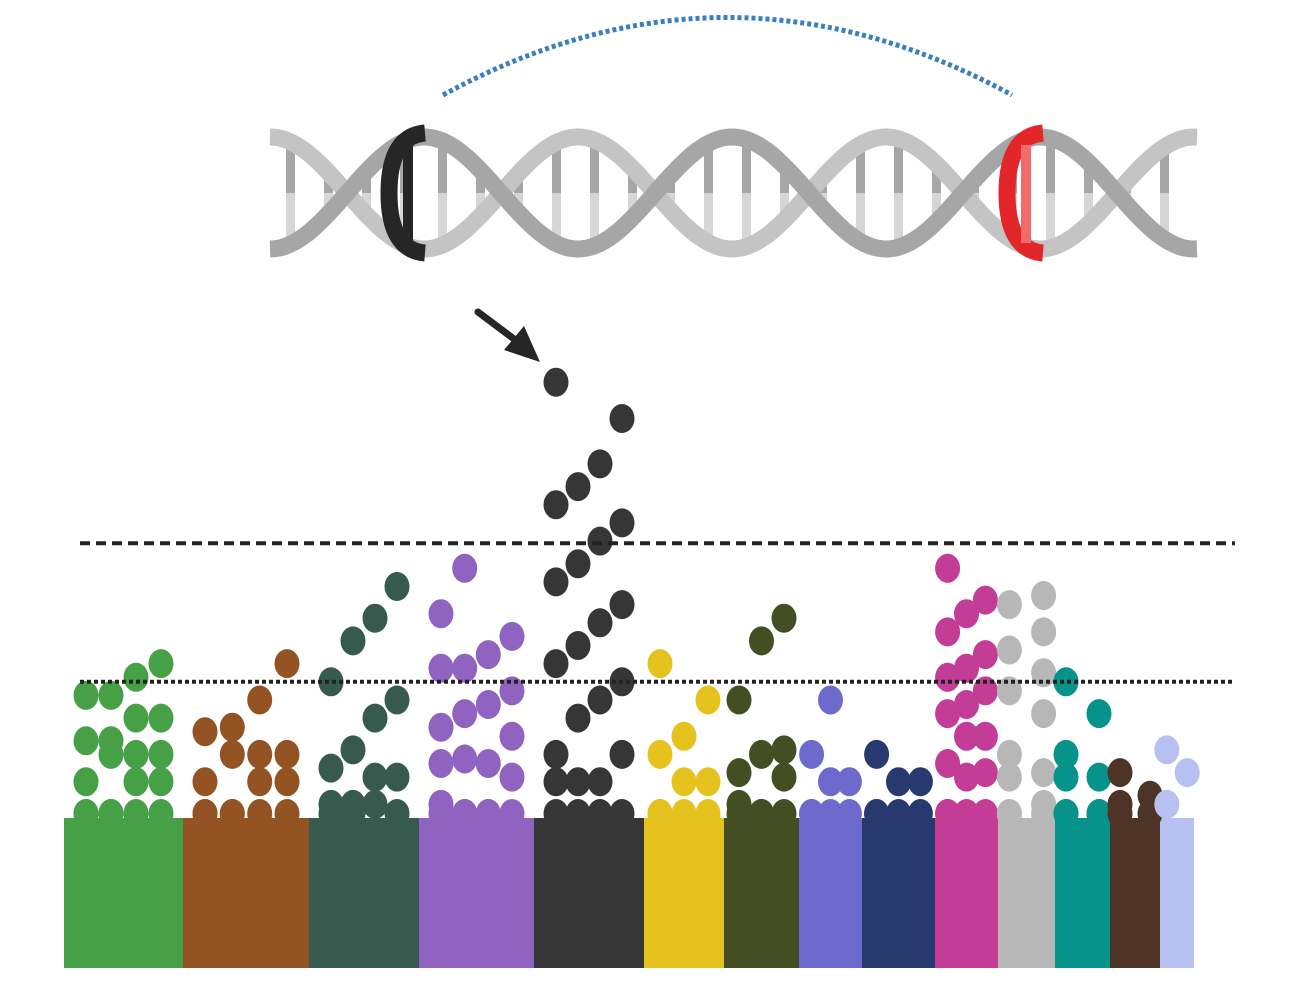 This screenshot has height=983, width=1300. I want to click on locus-arrow, so click(507, 335).